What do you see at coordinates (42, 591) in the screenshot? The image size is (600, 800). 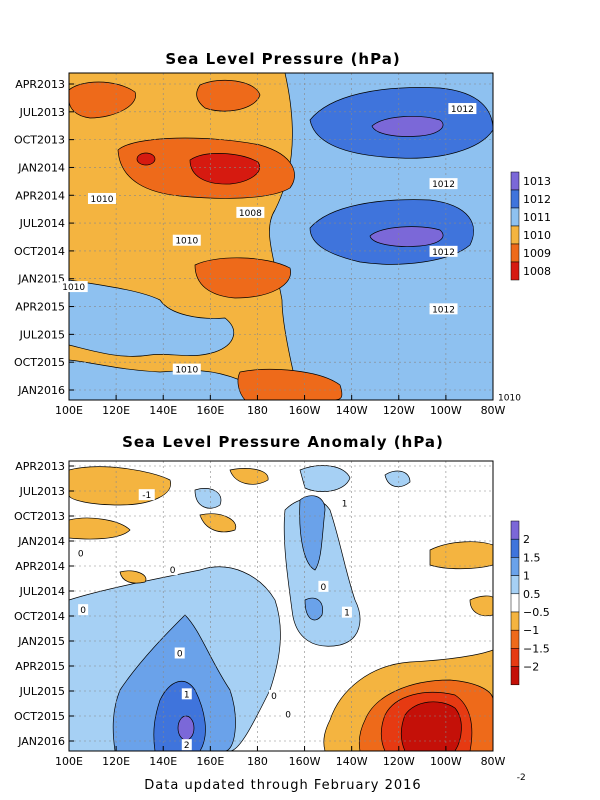 I see `chart2-y-tick-label: JUL2014` at bounding box center [42, 591].